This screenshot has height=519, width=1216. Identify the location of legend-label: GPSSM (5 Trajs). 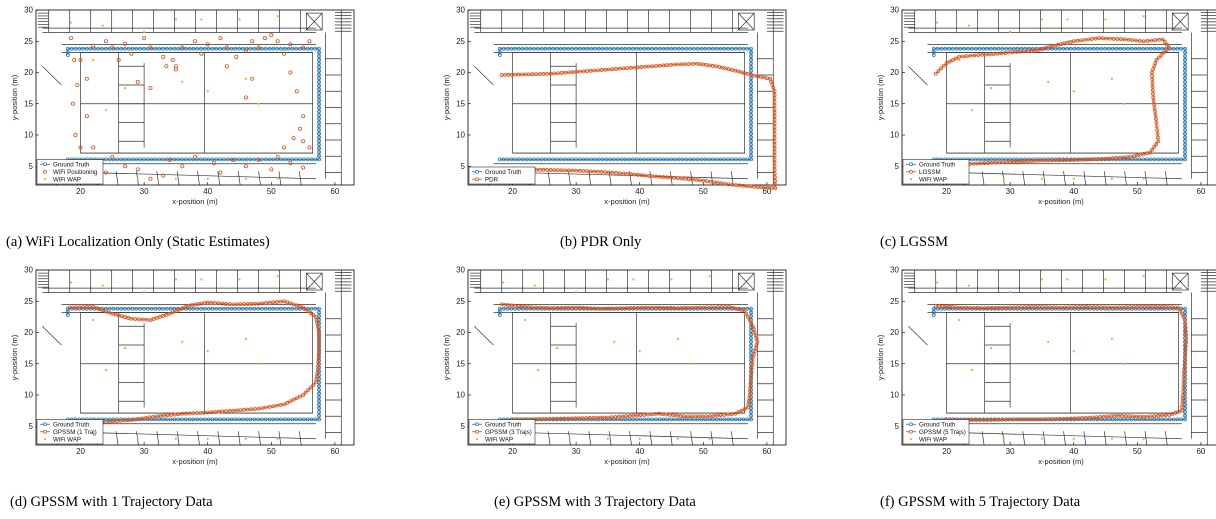
(942, 432).